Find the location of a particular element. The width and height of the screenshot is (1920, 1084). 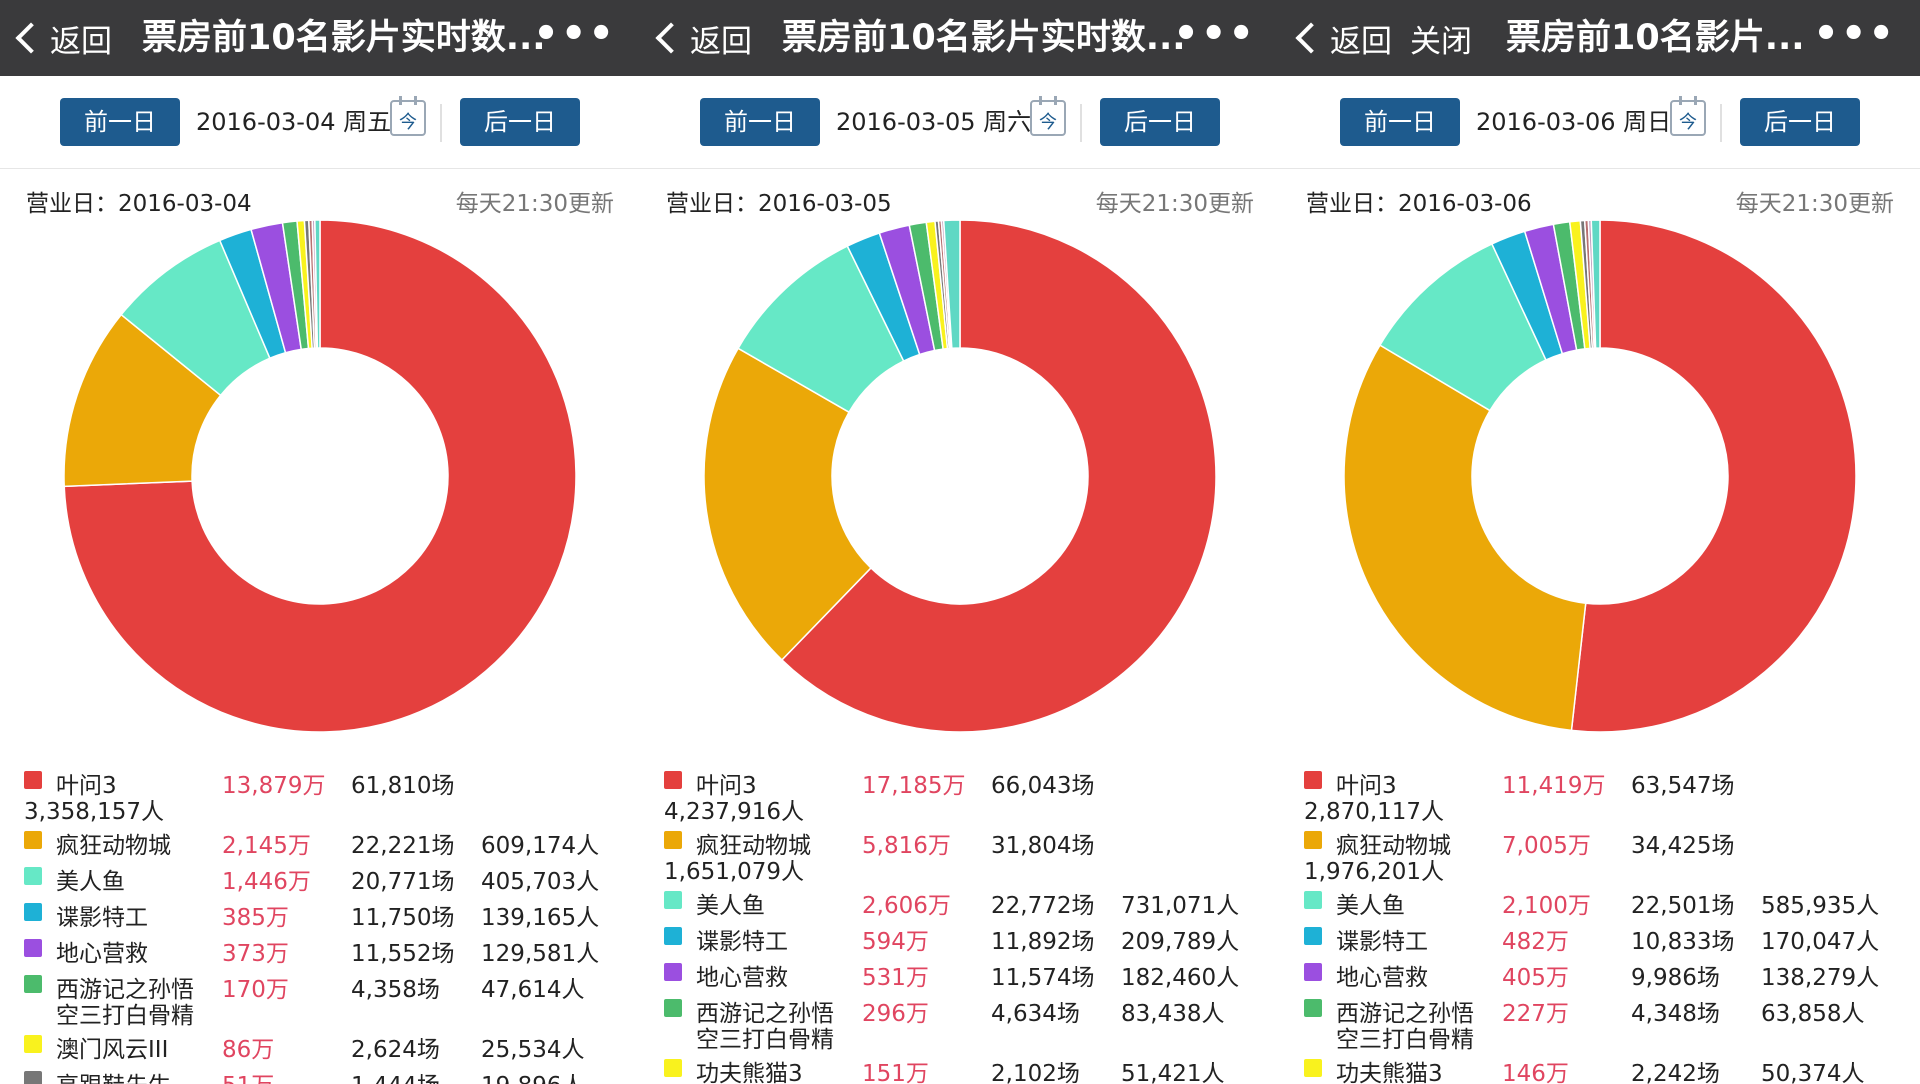

movie-name: 西游记之孙悟 is located at coordinates (765, 1014).